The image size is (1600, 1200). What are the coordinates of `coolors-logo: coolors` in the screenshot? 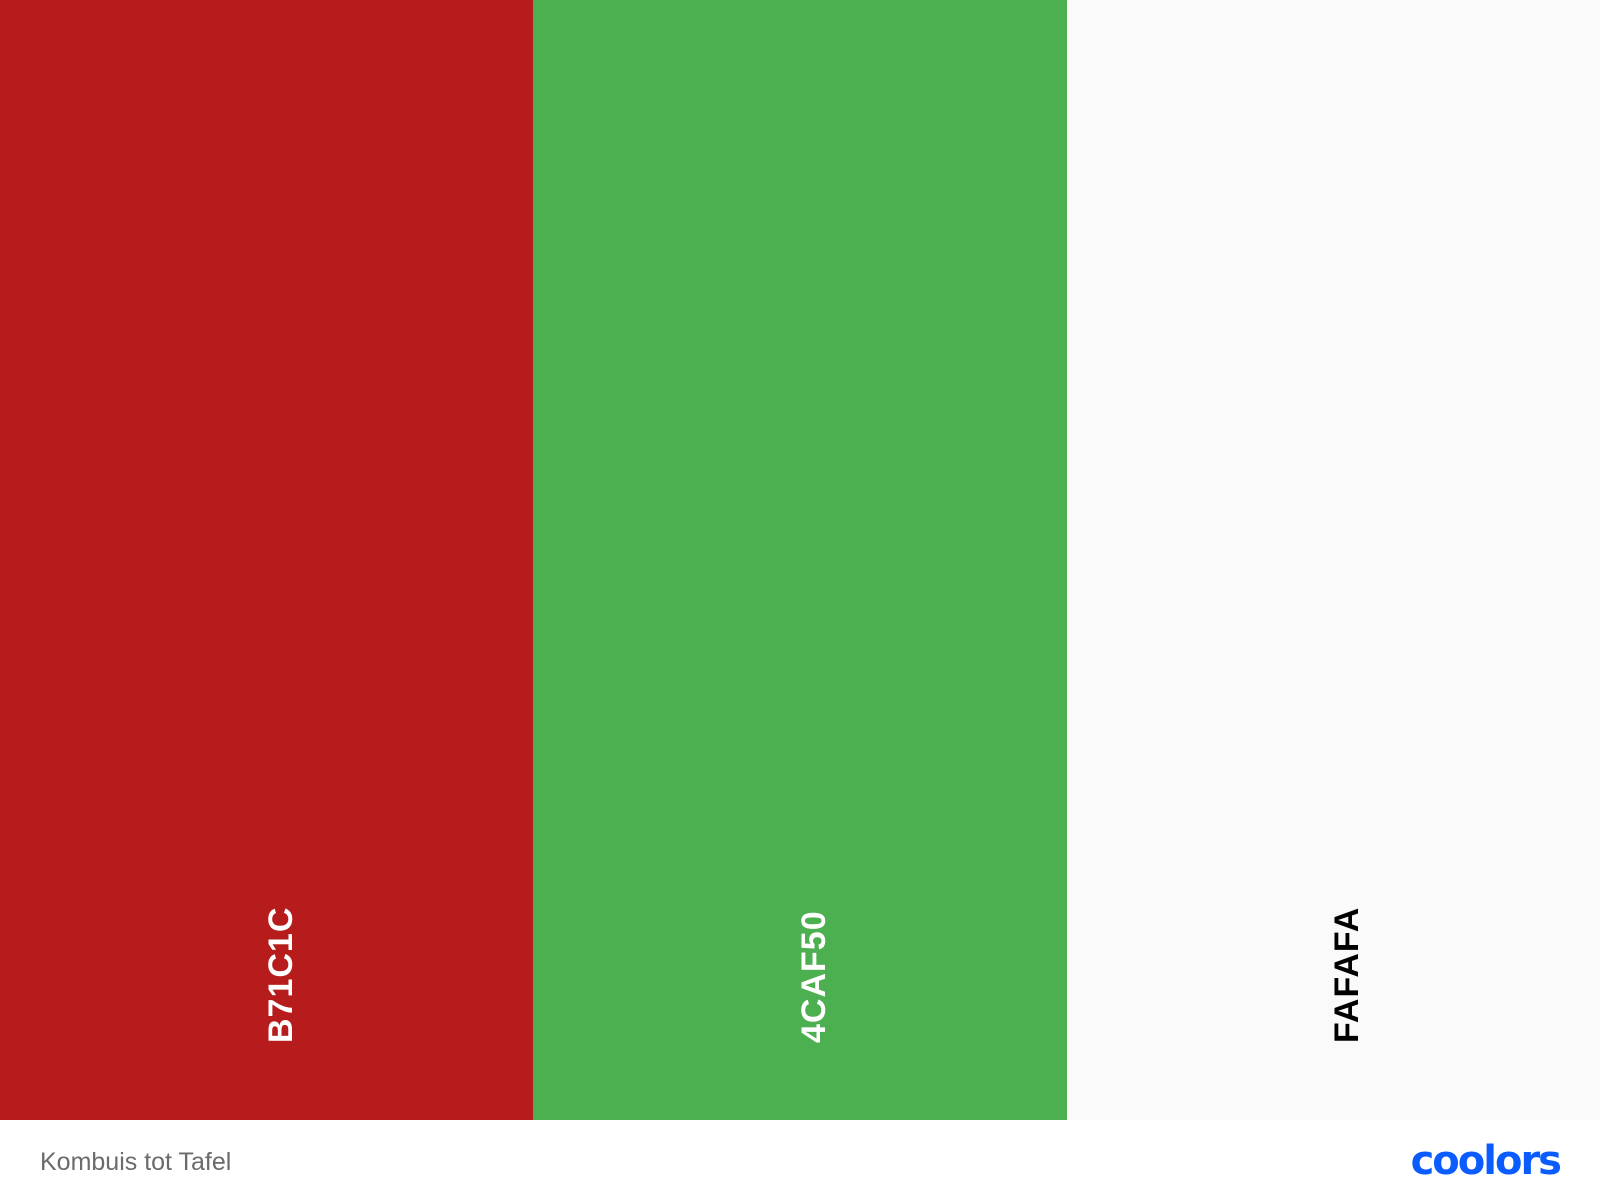 It's located at (1486, 1161).